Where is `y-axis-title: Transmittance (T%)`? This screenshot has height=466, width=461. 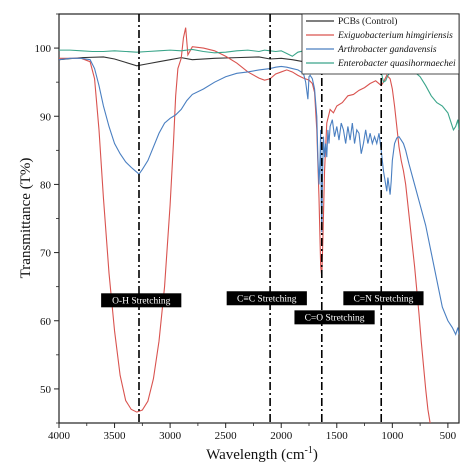
y-axis-title: Transmittance (T%) is located at coordinates (26, 218).